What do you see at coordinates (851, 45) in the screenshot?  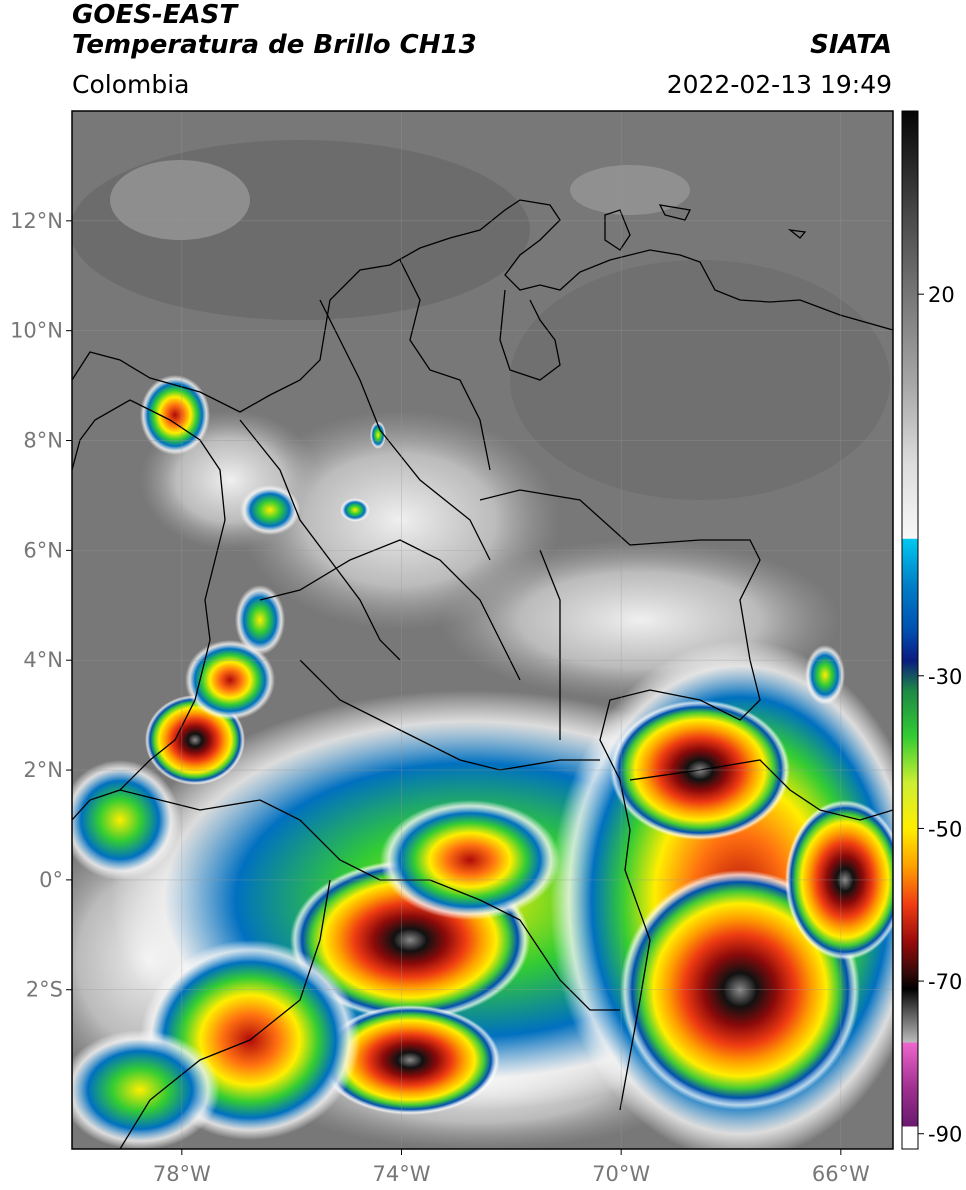 I see `agency-label: SIATA` at bounding box center [851, 45].